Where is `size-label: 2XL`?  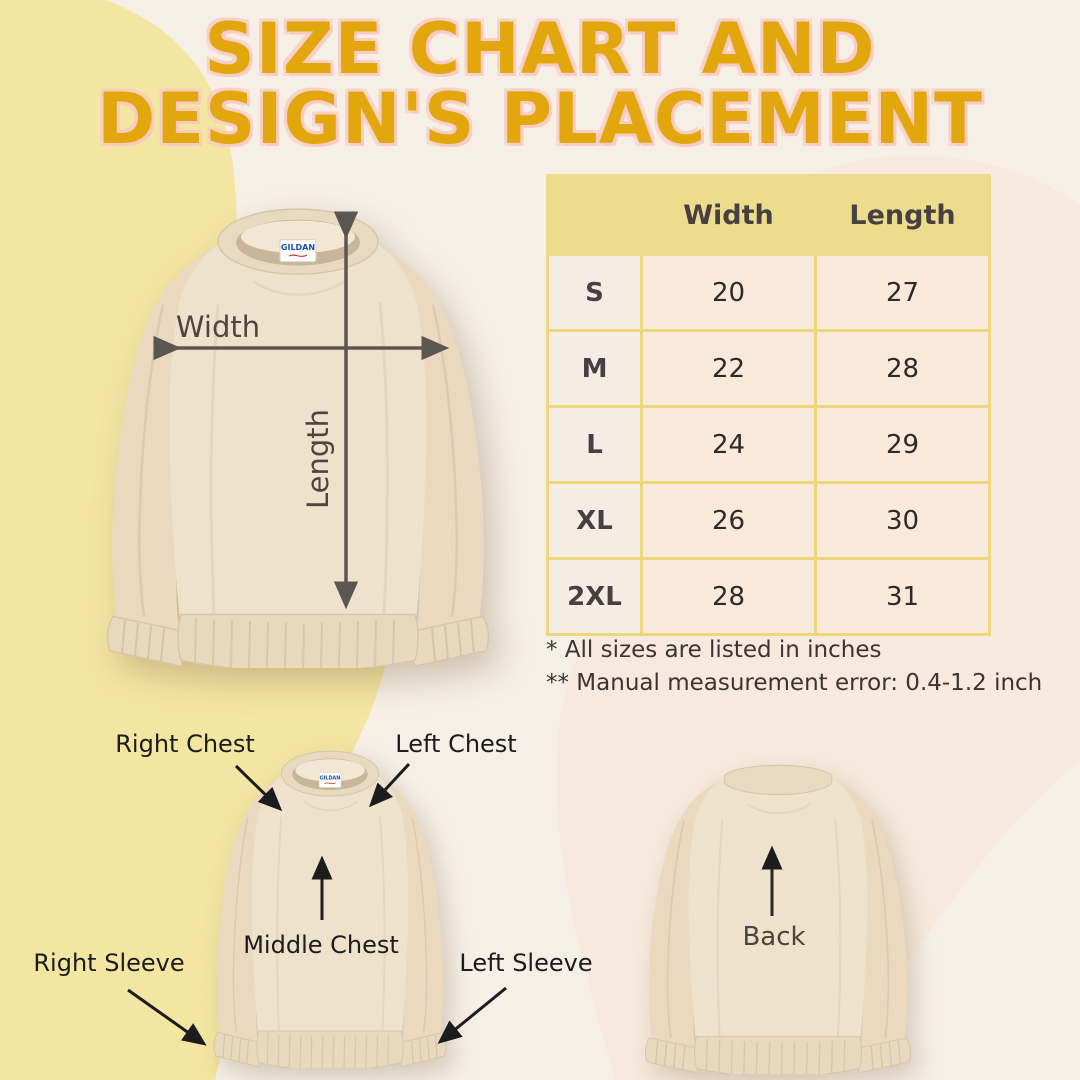 size-label: 2XL is located at coordinates (594, 596).